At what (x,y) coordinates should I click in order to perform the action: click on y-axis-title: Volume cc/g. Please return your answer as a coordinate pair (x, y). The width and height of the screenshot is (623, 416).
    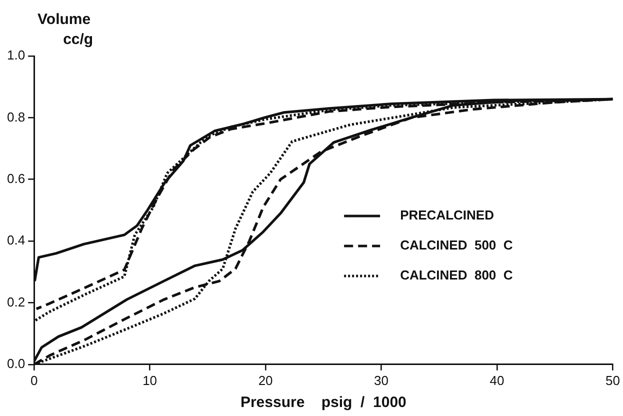
    Looking at the image, I should click on (66, 29).